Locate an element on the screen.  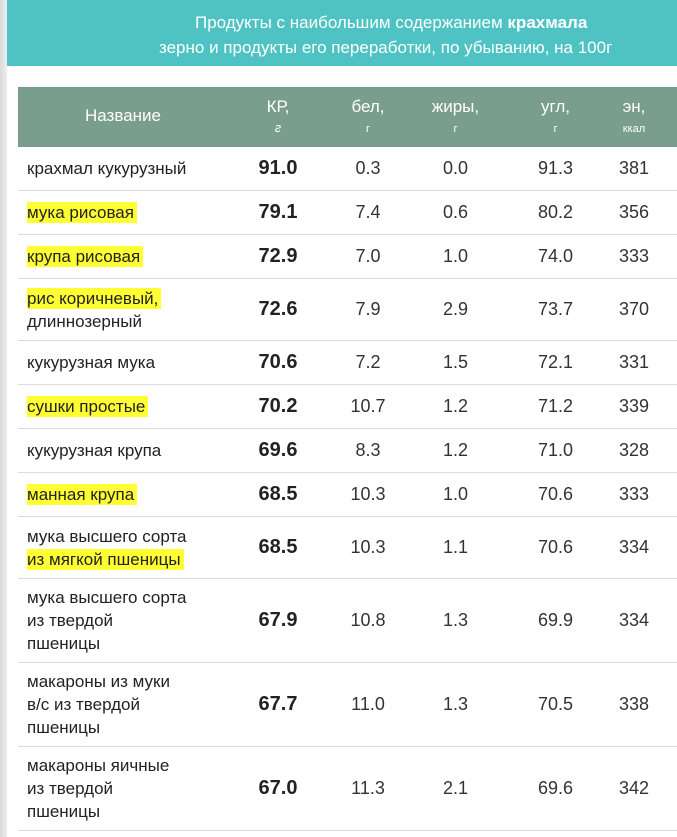
product-name: манная крупа is located at coordinates (82, 494).